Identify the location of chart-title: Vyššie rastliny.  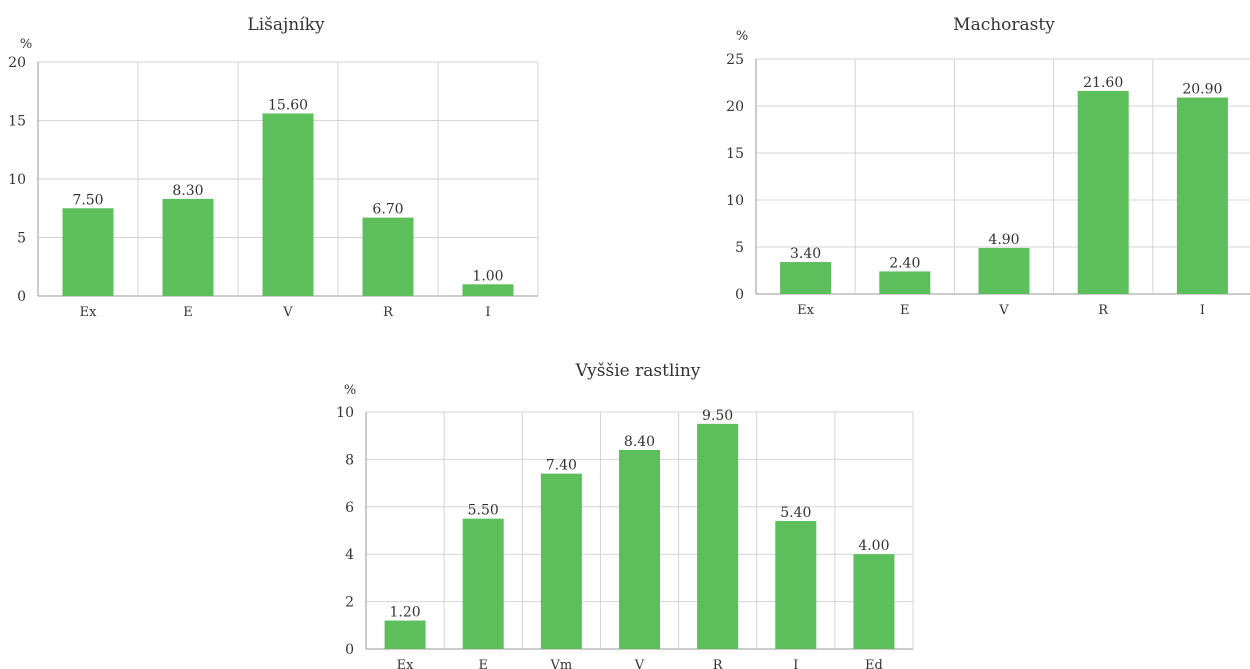
(638, 371).